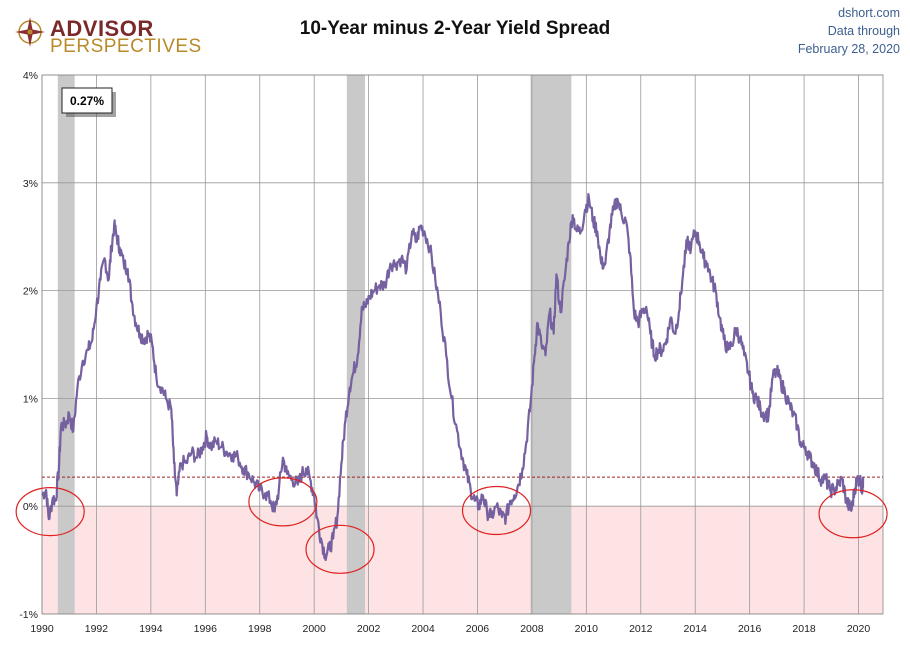 This screenshot has width=910, height=661. I want to click on x-tick-label: 2010, so click(587, 629).